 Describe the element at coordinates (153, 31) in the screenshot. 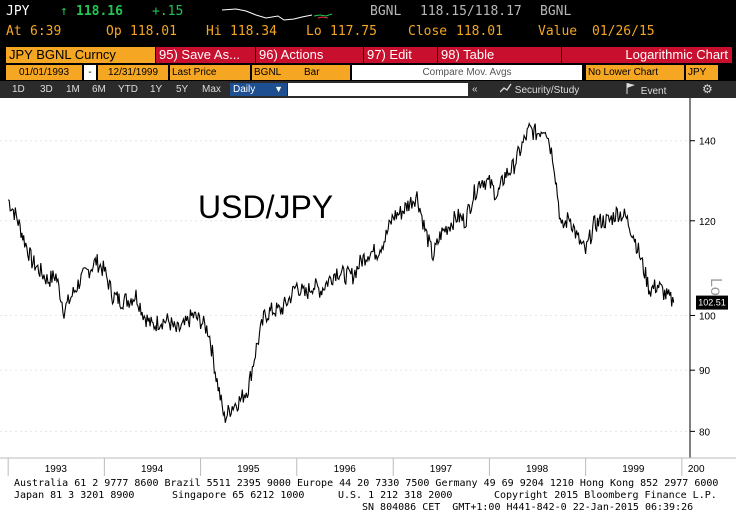

I see `open-value: 118.01` at that location.